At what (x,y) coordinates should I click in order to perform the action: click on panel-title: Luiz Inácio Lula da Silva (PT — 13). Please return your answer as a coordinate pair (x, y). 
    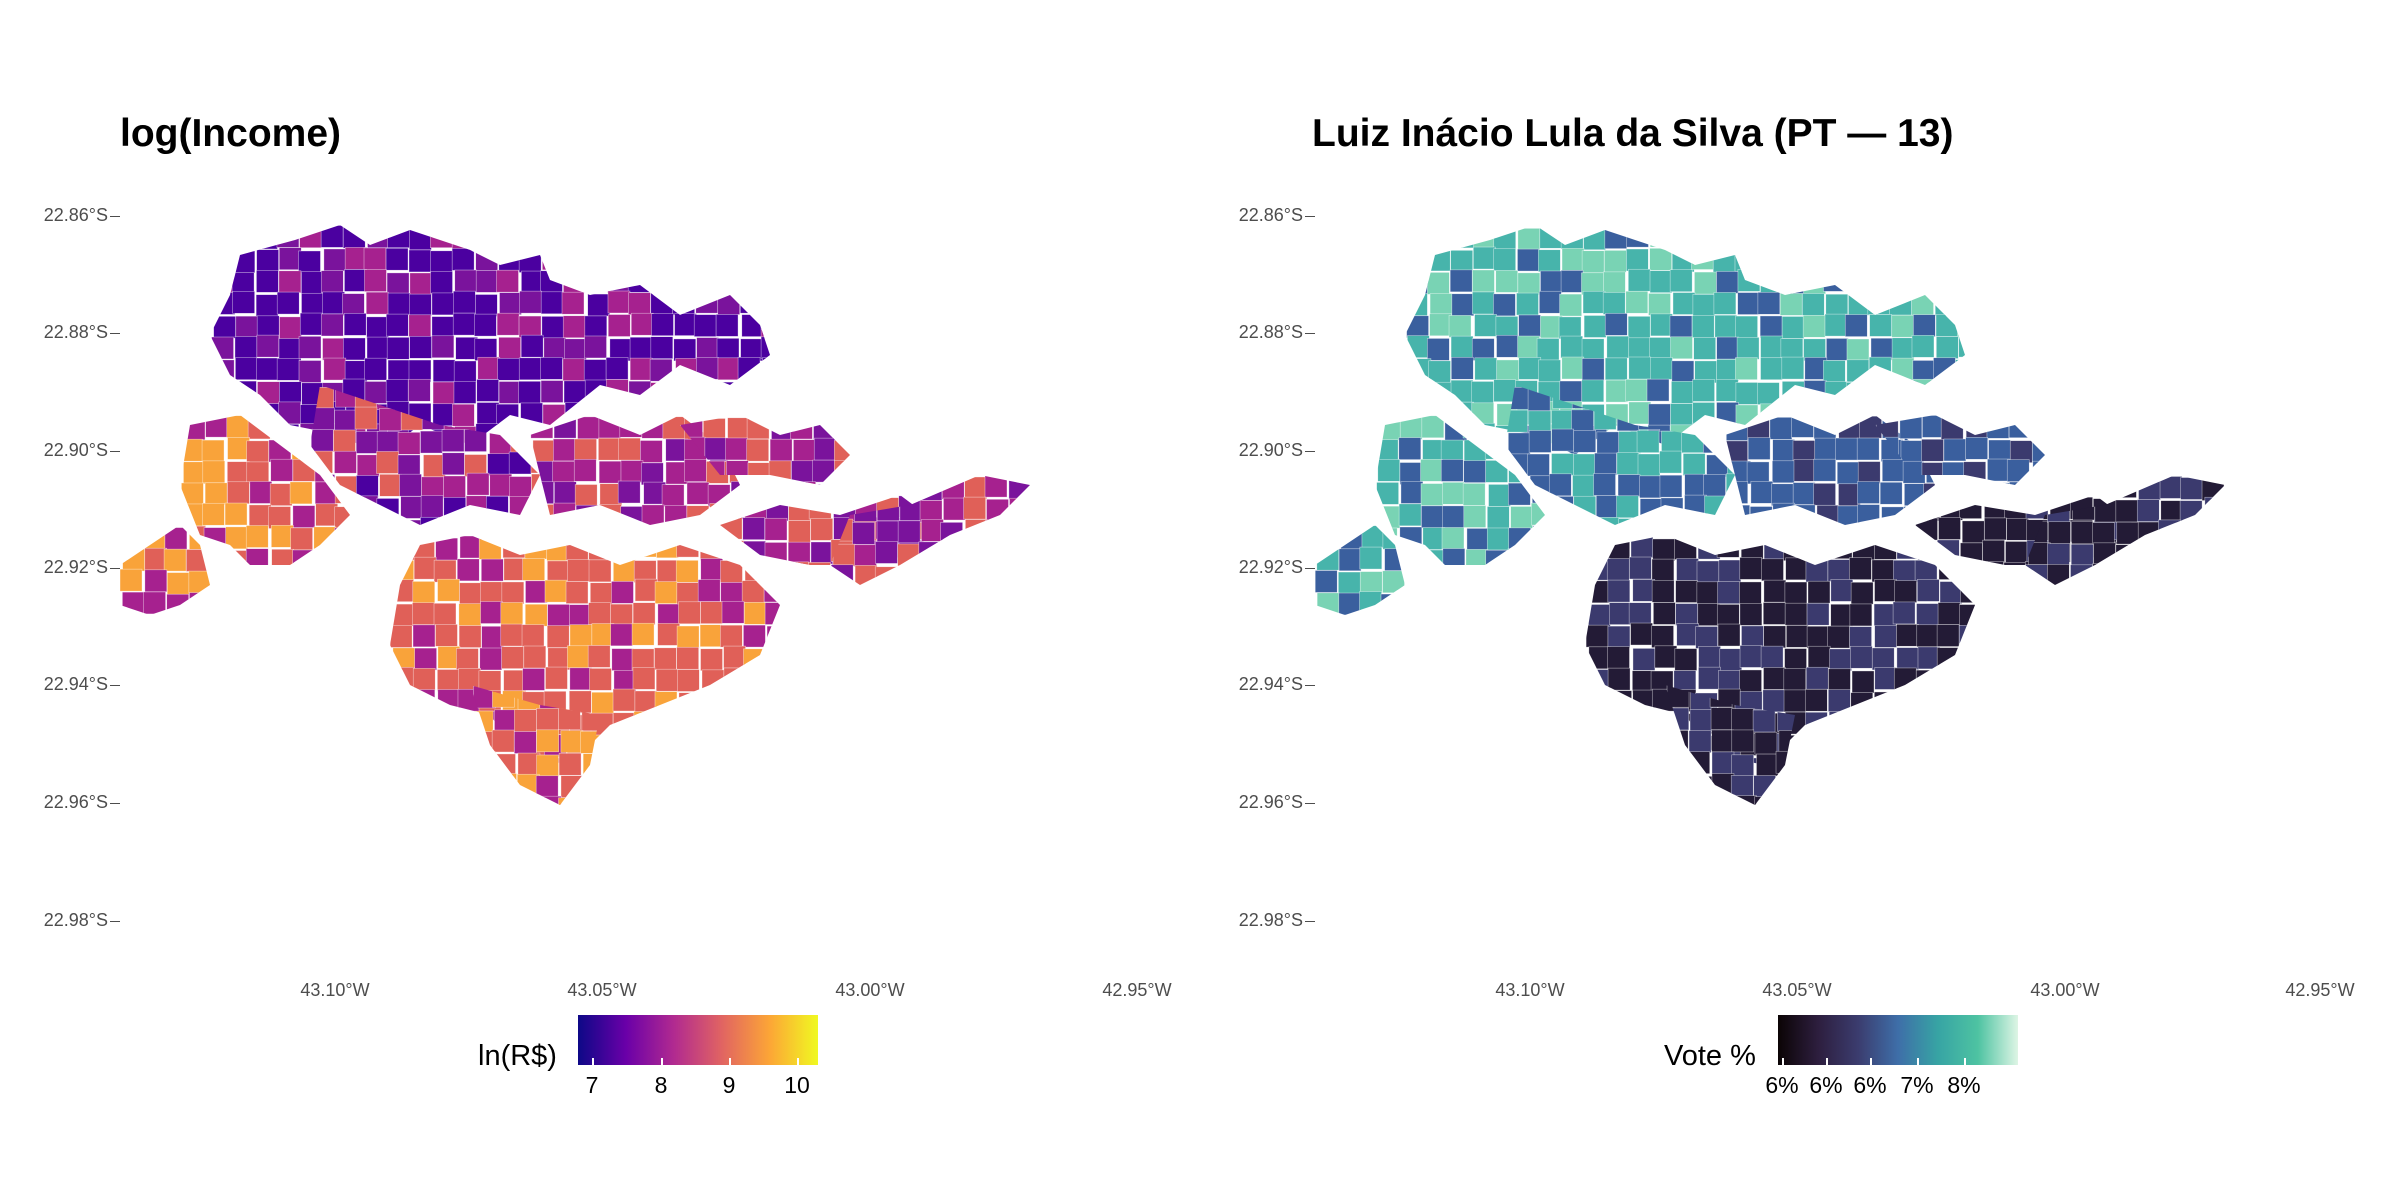
    Looking at the image, I should click on (1633, 133).